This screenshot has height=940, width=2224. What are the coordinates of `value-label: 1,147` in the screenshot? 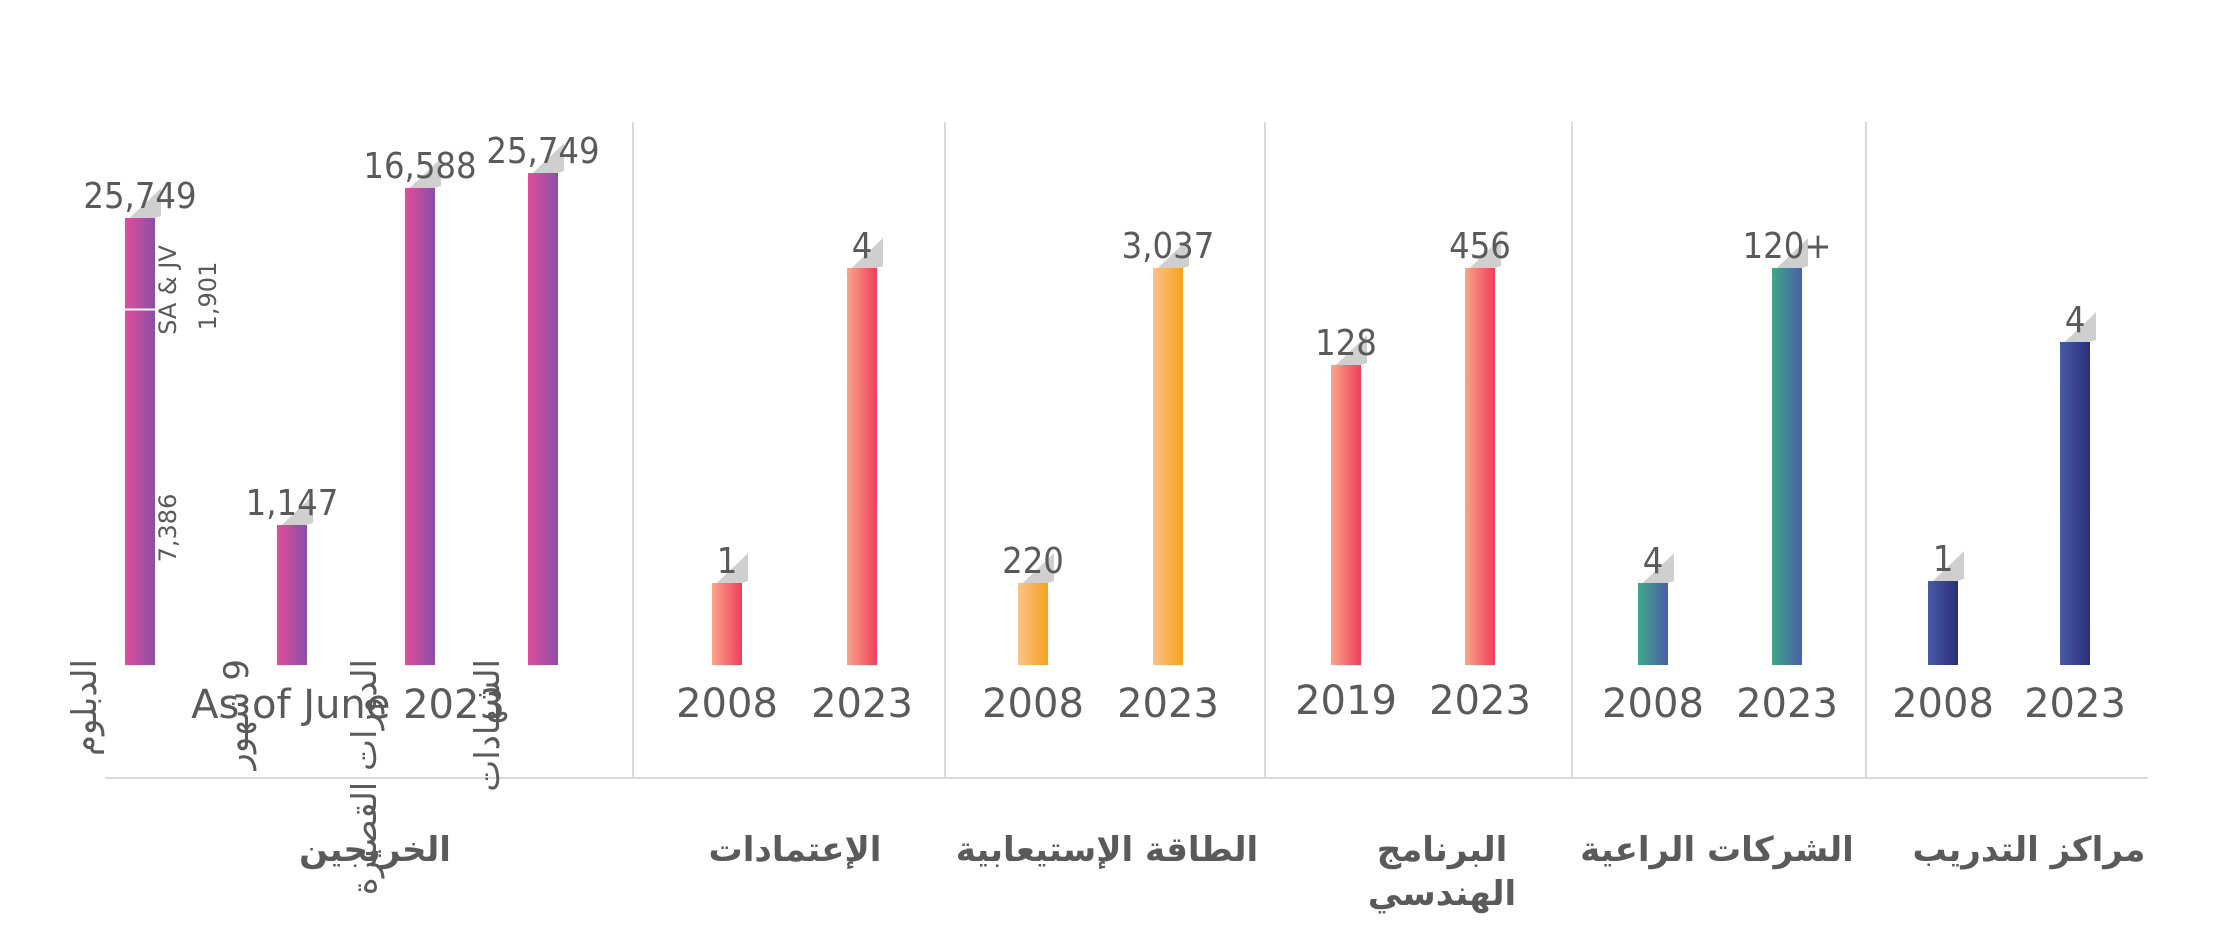 It's located at (292, 503).